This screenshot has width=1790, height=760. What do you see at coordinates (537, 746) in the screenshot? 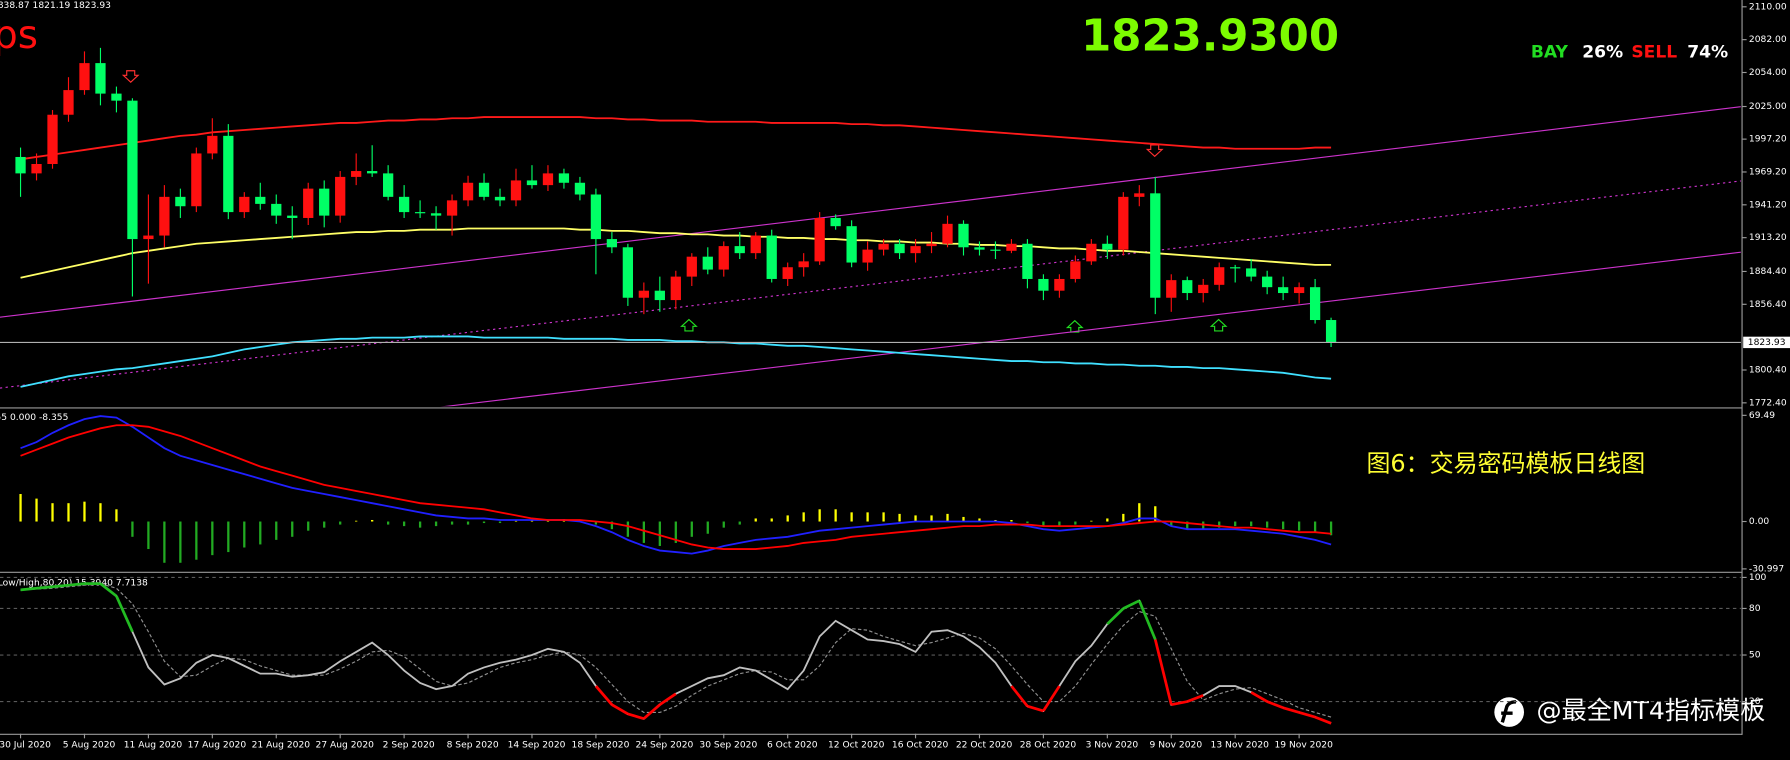
I see `x-tick-label: 14 Sep 2020` at bounding box center [537, 746].